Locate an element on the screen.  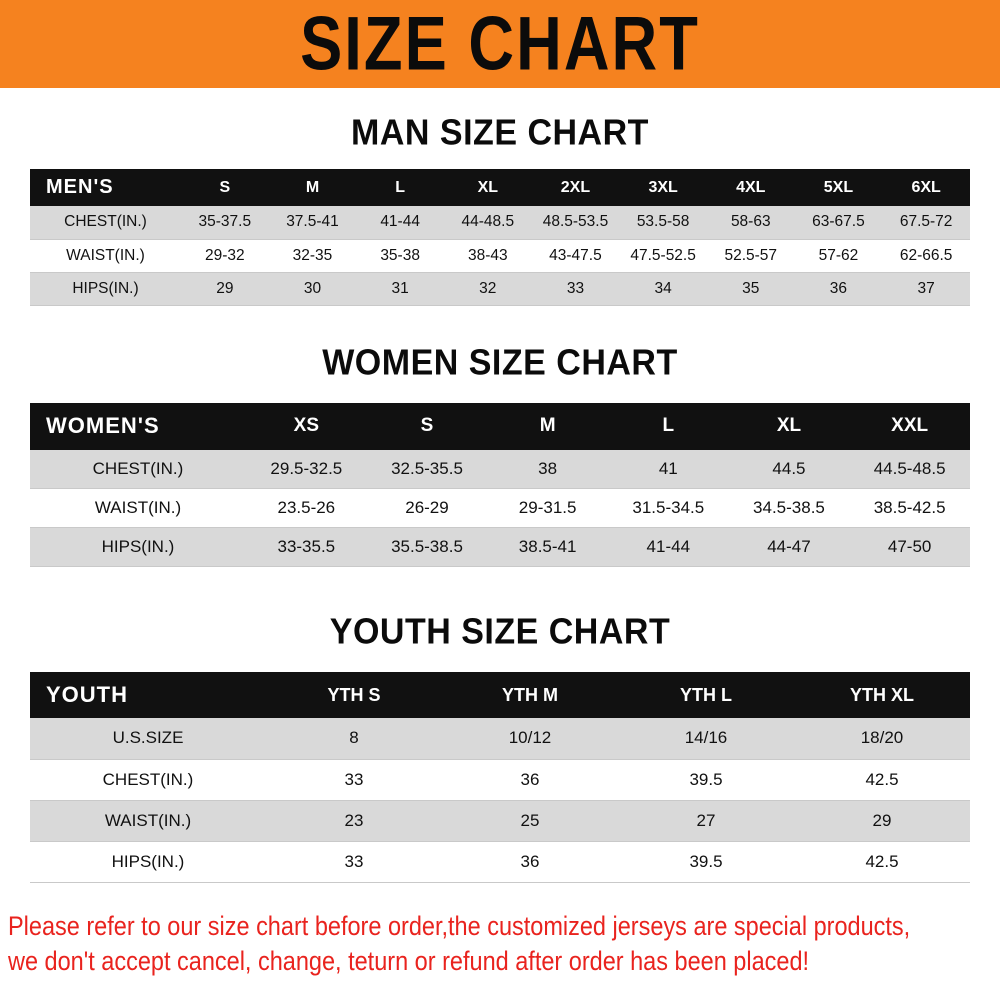
size-value-cell: 33-35.5 is located at coordinates (306, 546).